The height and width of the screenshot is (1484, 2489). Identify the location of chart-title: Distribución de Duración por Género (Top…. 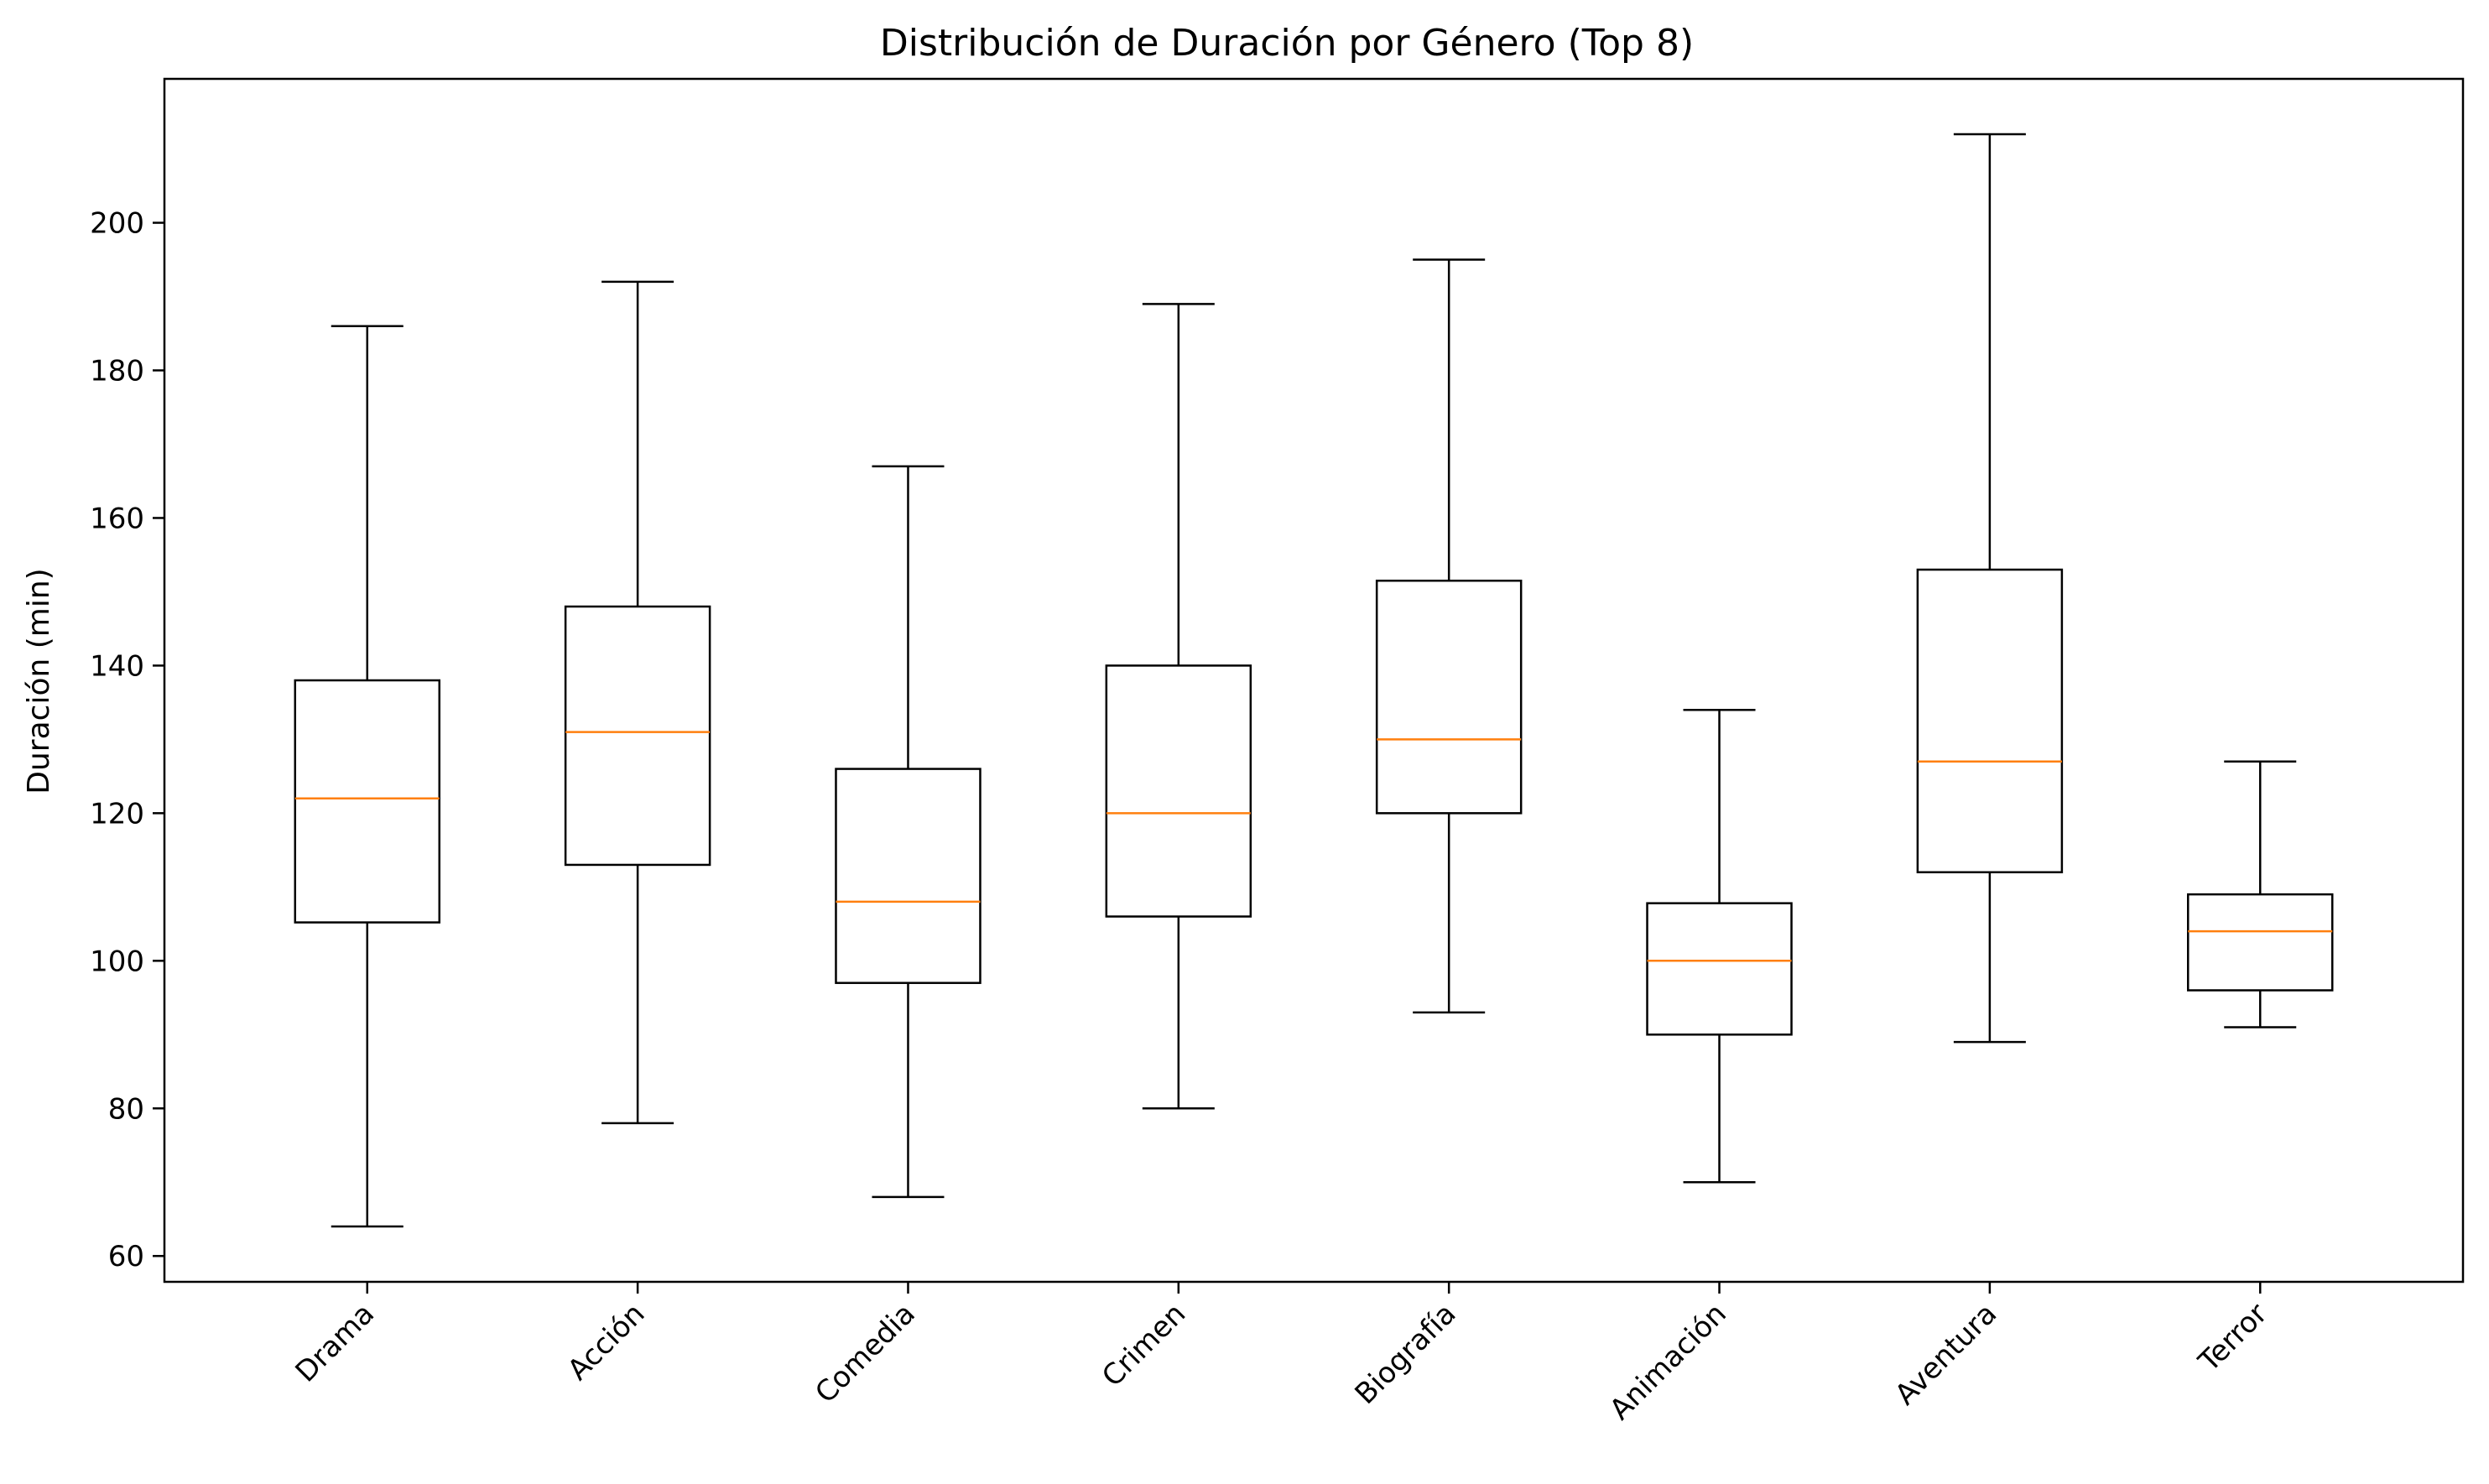
(1287, 43).